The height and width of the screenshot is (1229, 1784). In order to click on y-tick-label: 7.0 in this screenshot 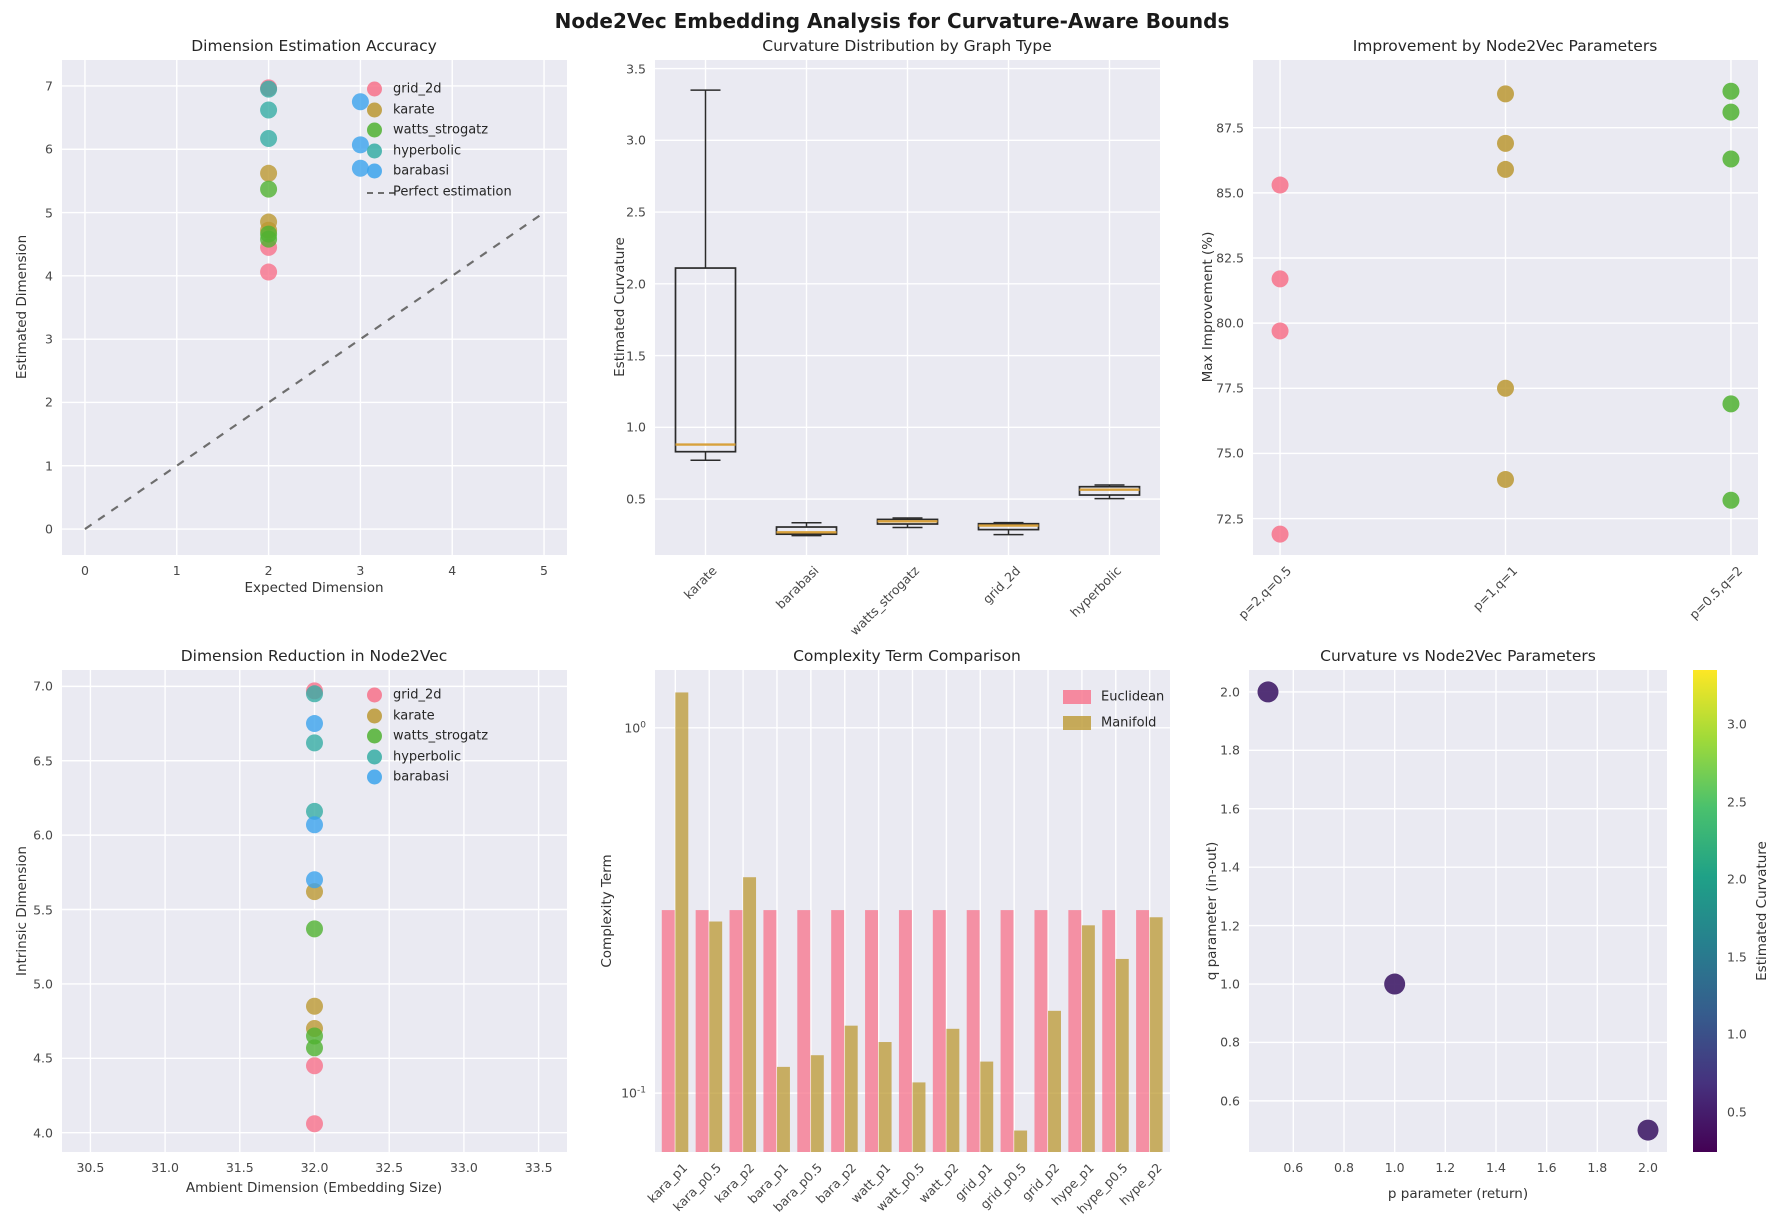, I will do `click(43, 686)`.